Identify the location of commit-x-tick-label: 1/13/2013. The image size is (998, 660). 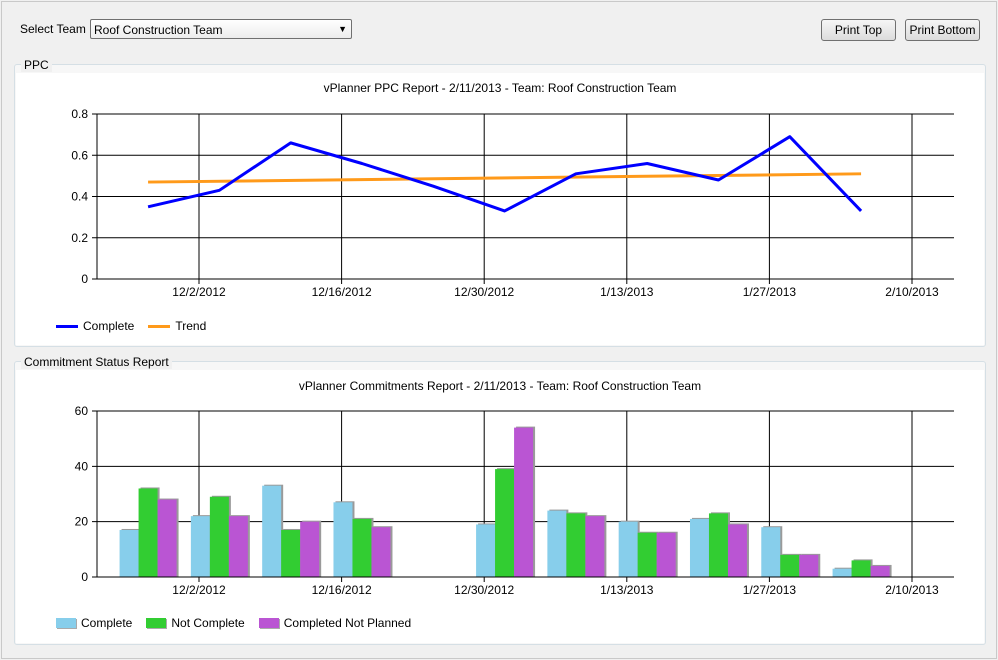
(627, 590).